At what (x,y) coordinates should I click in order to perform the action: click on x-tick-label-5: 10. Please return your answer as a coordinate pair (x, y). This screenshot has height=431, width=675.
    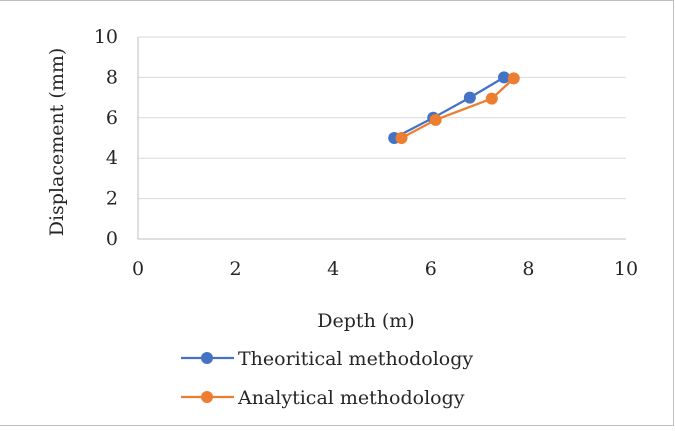
    Looking at the image, I should click on (626, 269).